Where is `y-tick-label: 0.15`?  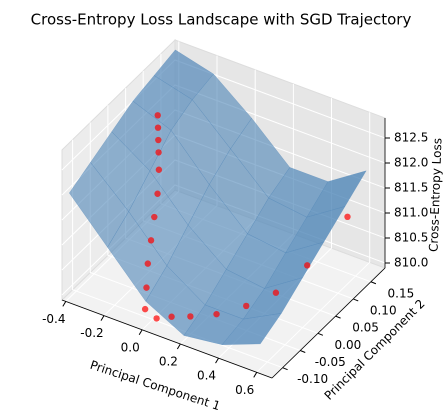 y-tick-label: 0.15 is located at coordinates (401, 293).